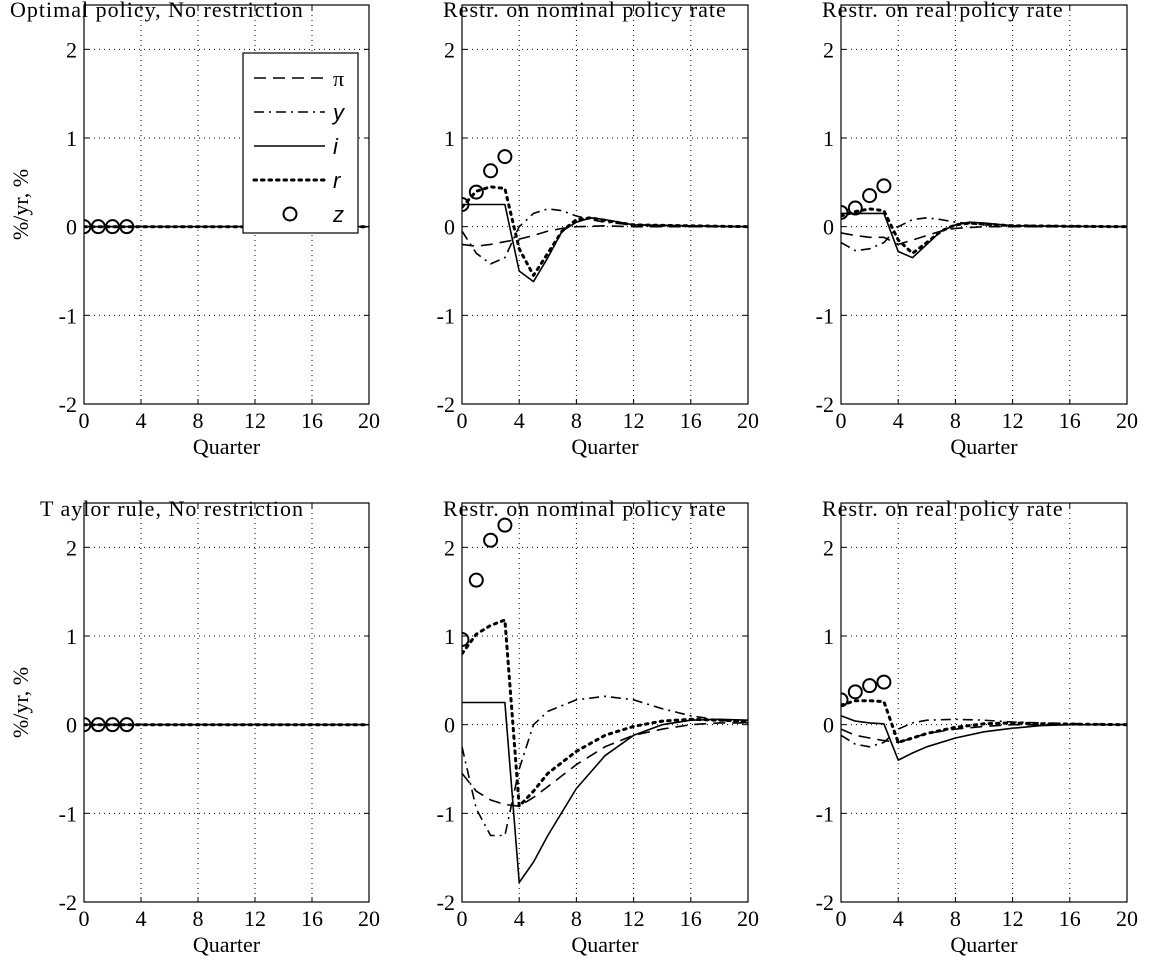 The width and height of the screenshot is (1161, 975). I want to click on panel-title: Optimal policy, No restriction, so click(157, 11).